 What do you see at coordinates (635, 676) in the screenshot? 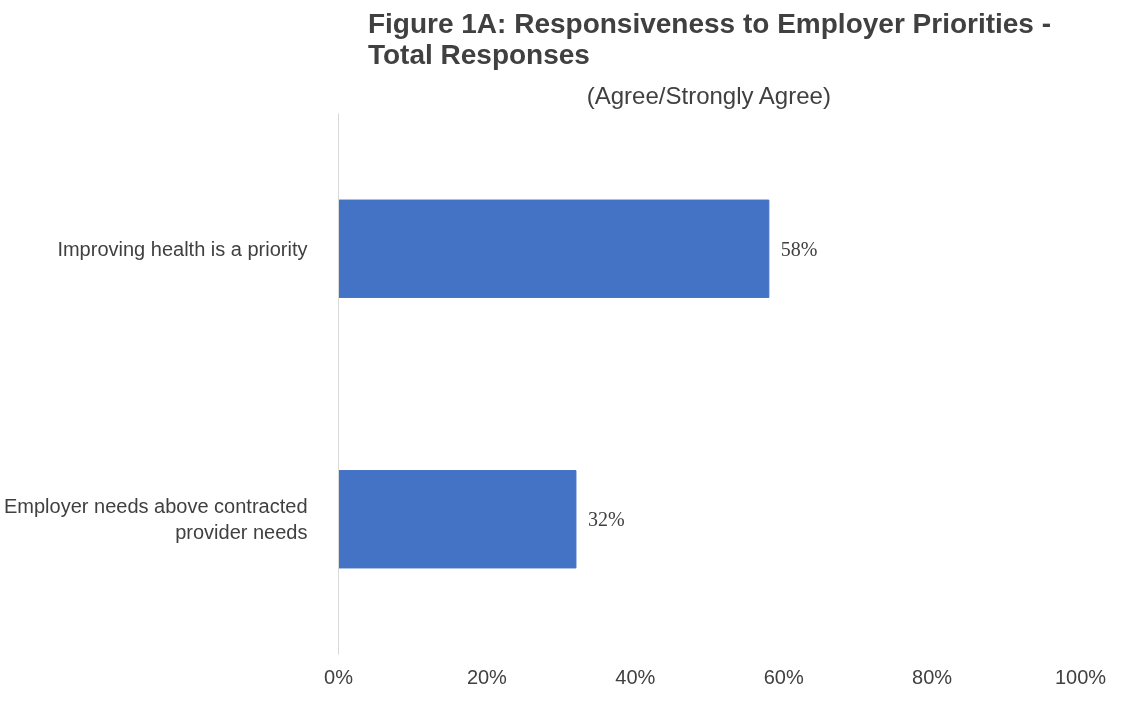
I see `x-tick-label: 40%` at bounding box center [635, 676].